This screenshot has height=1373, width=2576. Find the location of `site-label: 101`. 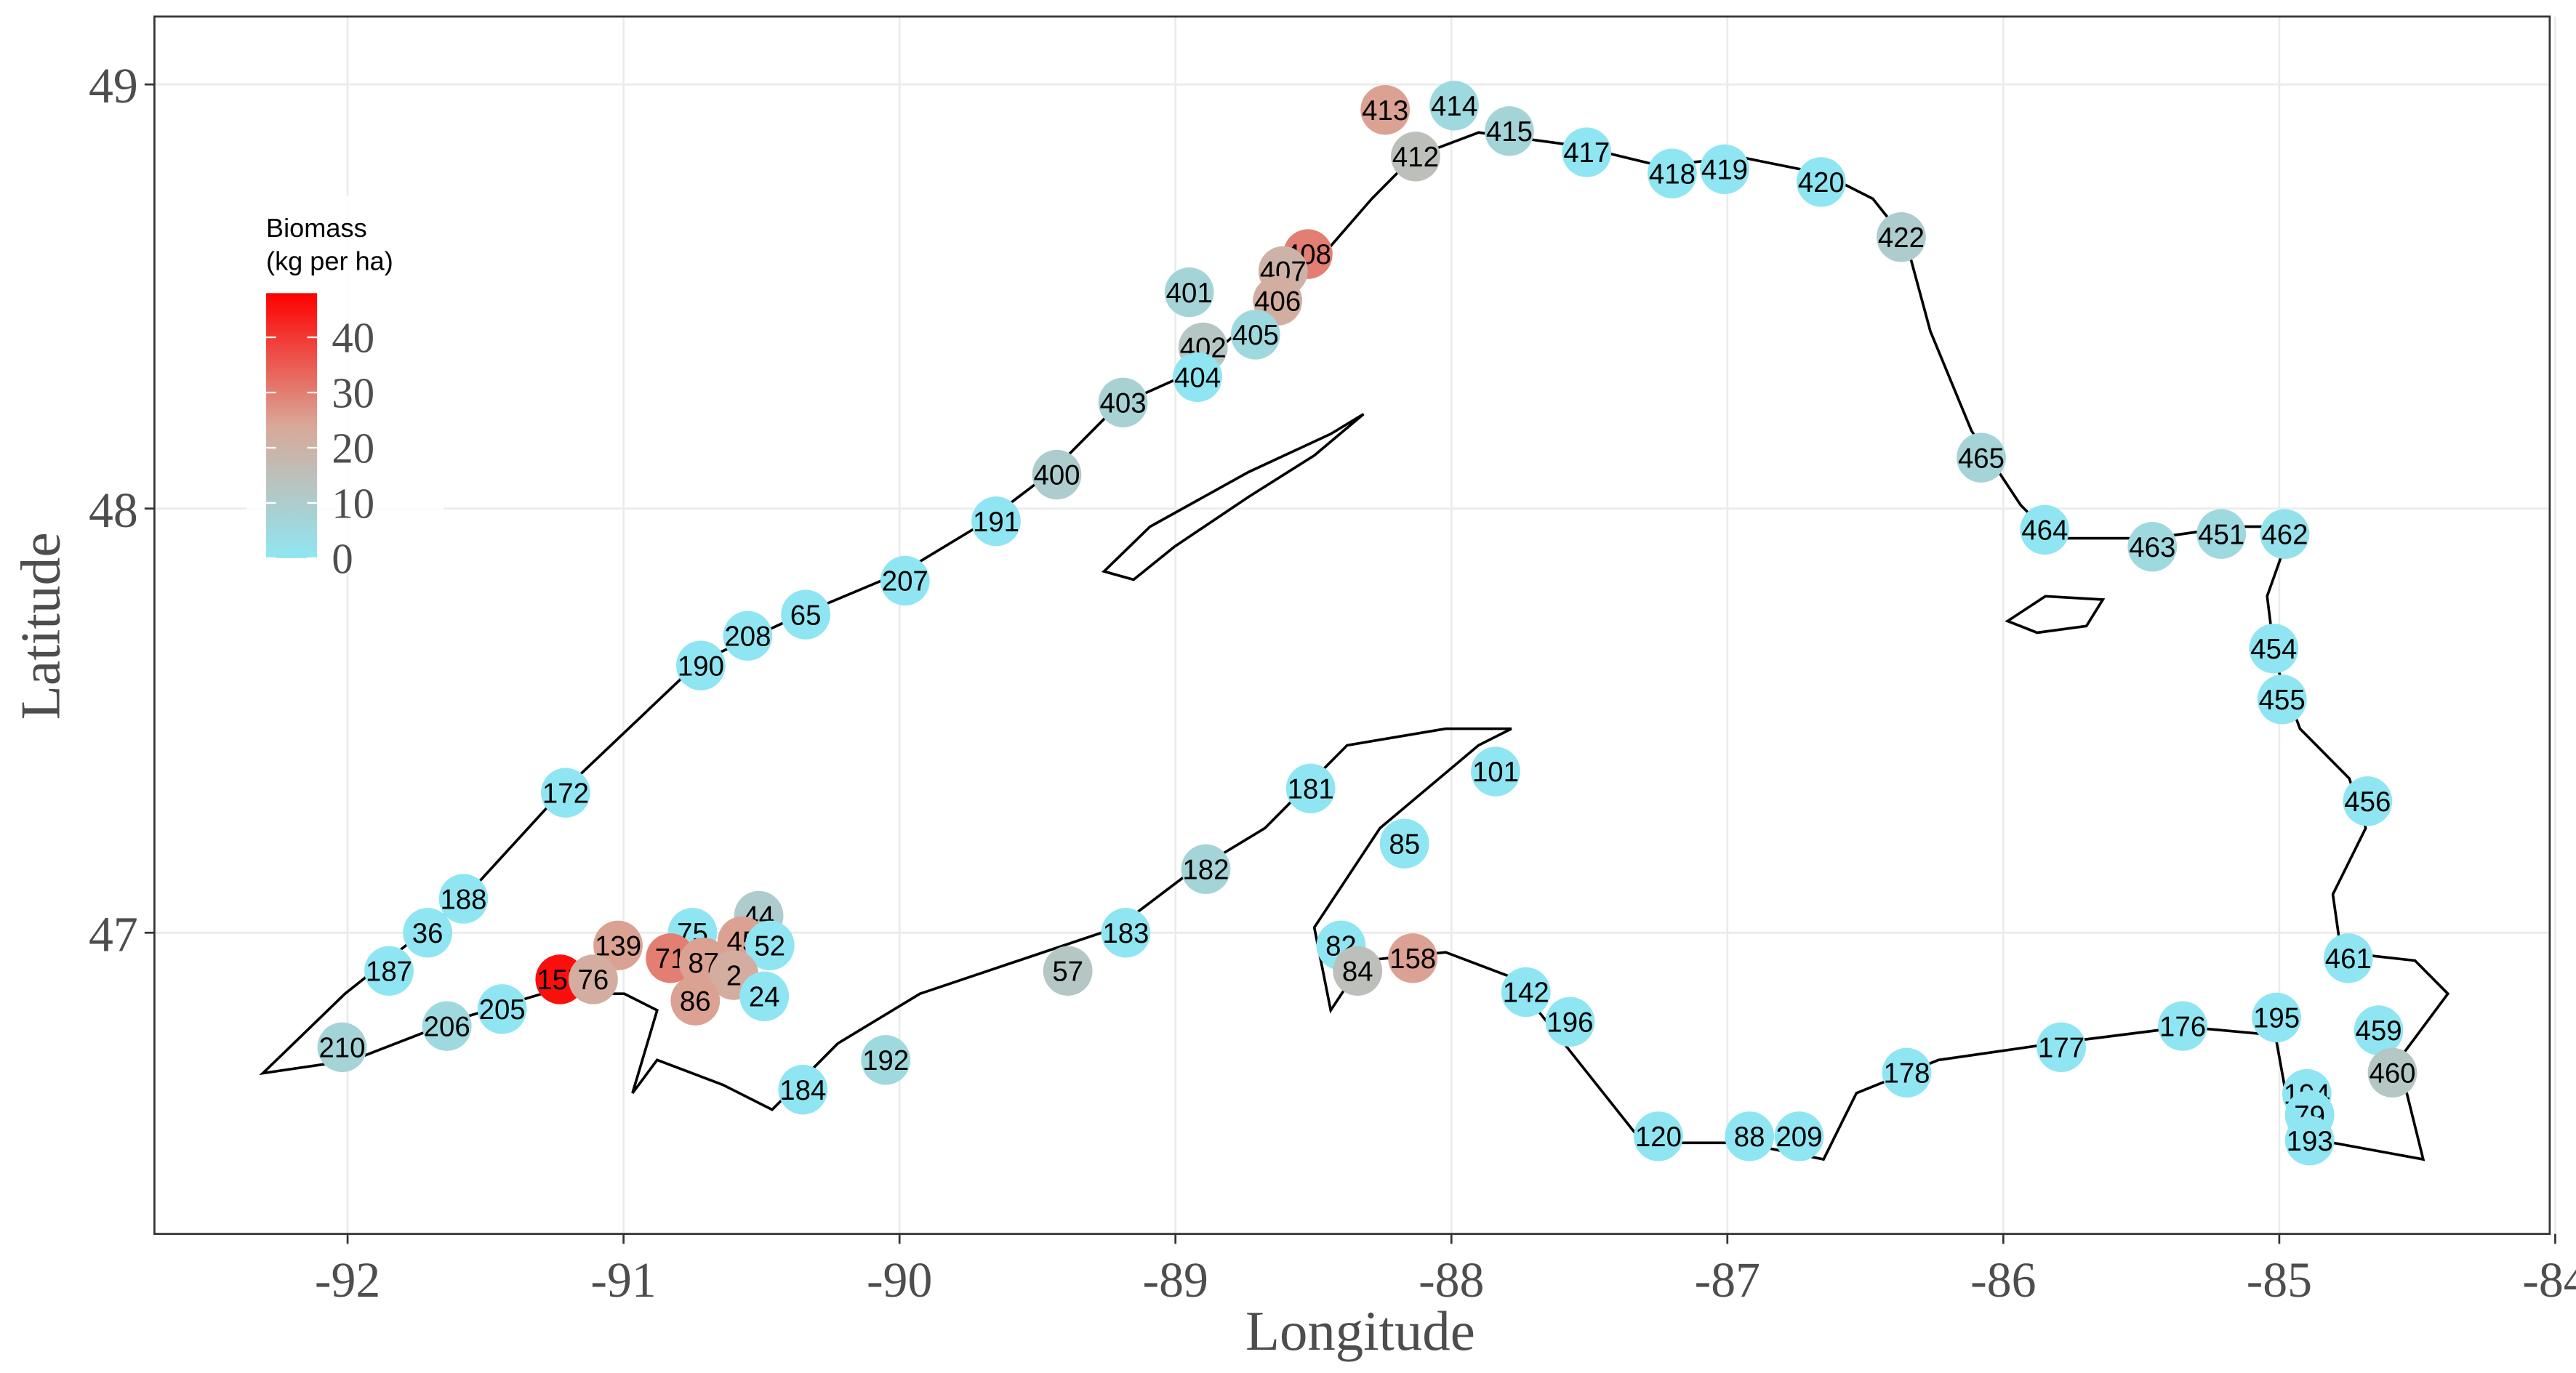

site-label: 101 is located at coordinates (1495, 772).